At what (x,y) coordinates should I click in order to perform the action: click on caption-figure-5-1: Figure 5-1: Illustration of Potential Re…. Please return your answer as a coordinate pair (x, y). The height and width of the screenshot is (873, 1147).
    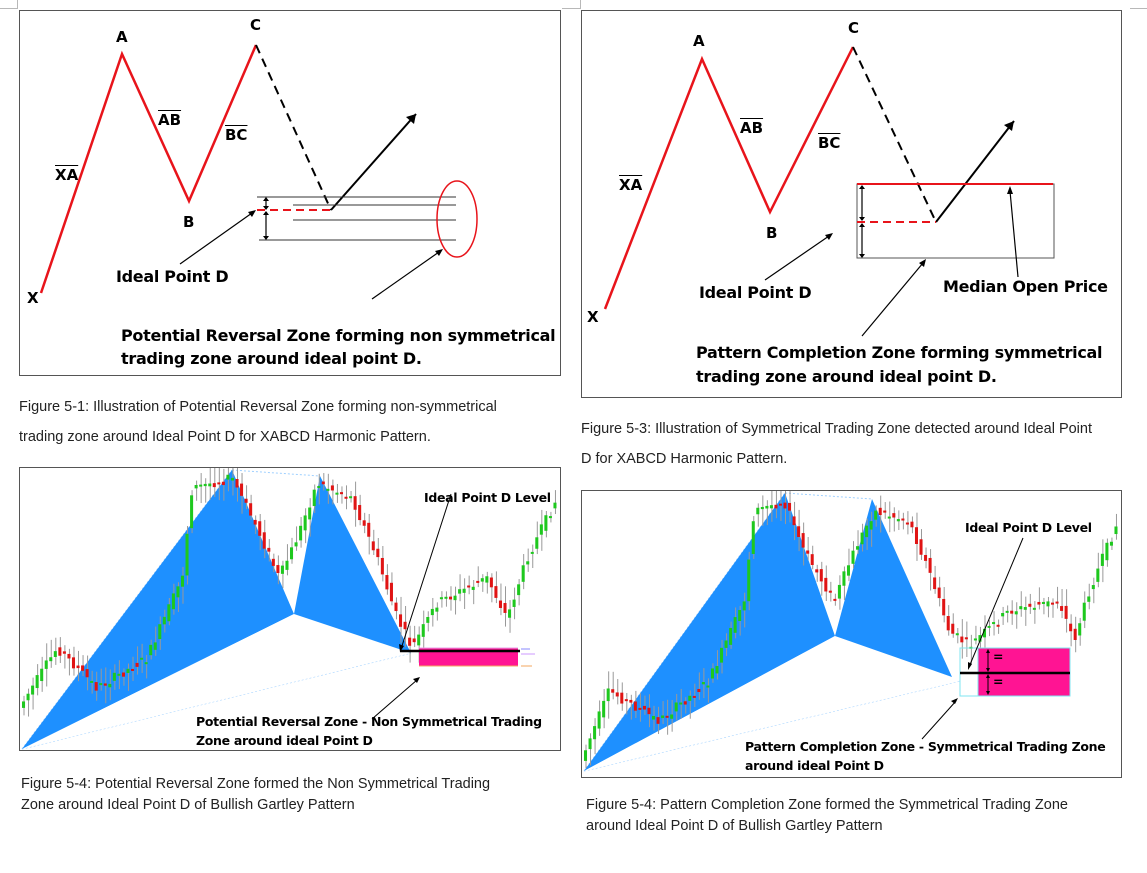
    Looking at the image, I should click on (289, 422).